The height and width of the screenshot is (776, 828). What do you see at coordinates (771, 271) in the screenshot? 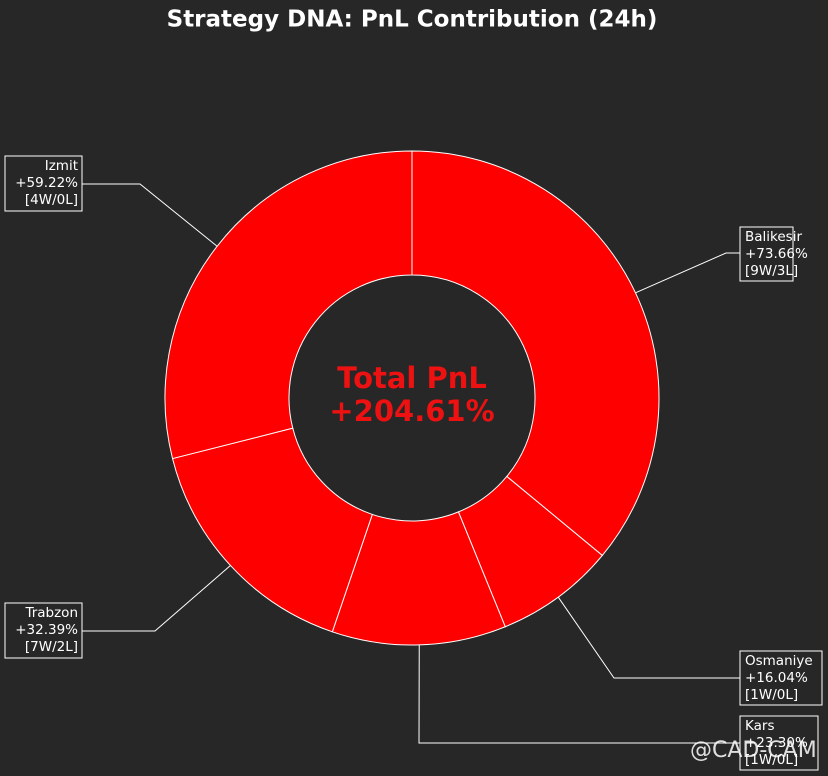
I see `label-text: [9W/3L]` at bounding box center [771, 271].